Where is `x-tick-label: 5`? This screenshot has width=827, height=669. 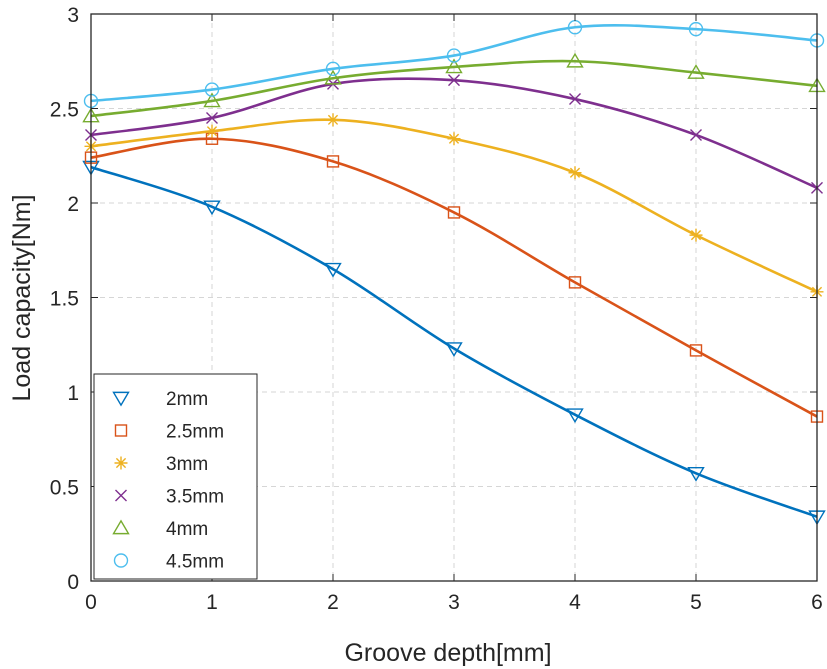 x-tick-label: 5 is located at coordinates (696, 602).